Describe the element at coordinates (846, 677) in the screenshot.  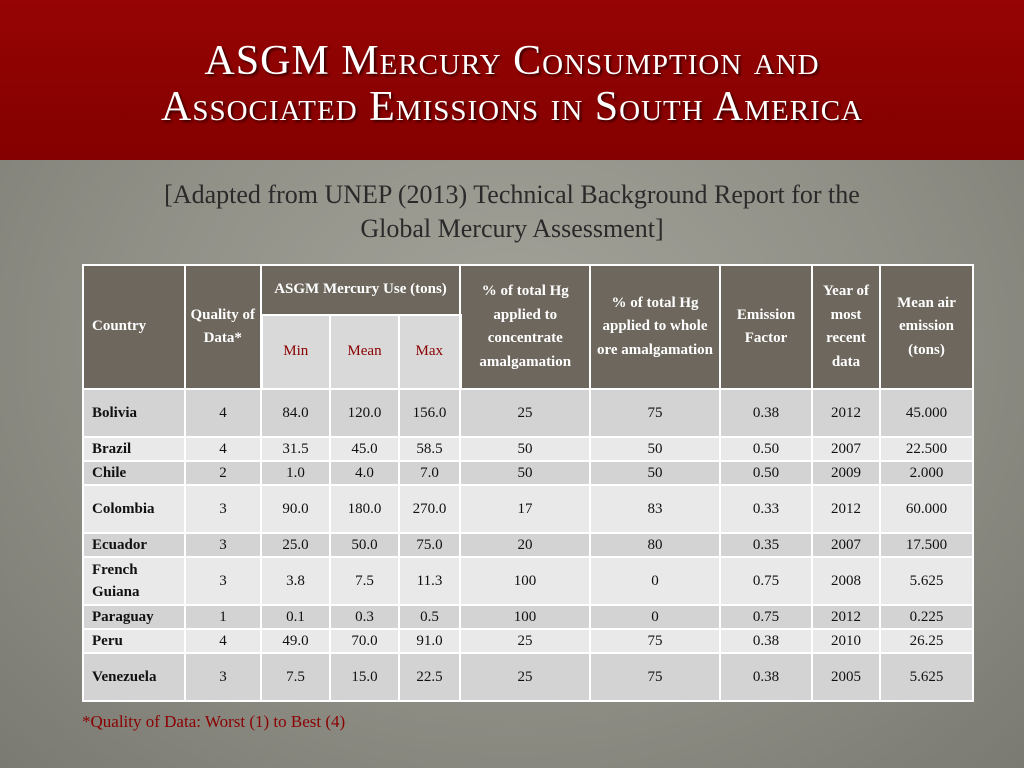
I see `cell-year: 2005` at that location.